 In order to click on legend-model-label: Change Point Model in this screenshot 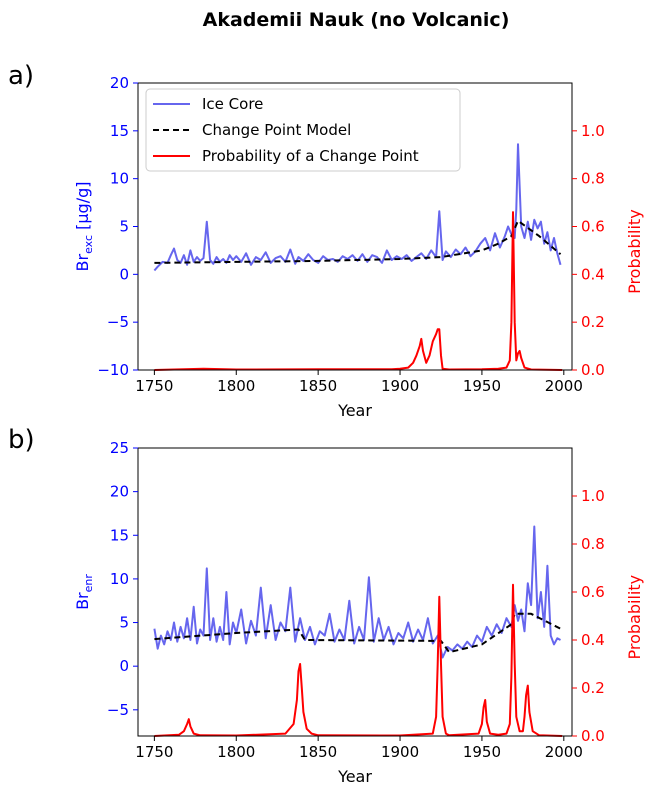, I will do `click(276, 130)`.